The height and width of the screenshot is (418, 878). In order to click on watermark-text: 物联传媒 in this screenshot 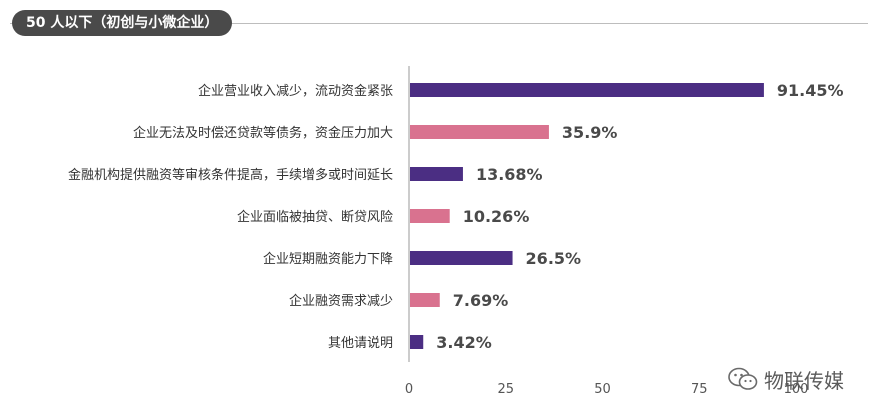, I will do `click(804, 380)`.